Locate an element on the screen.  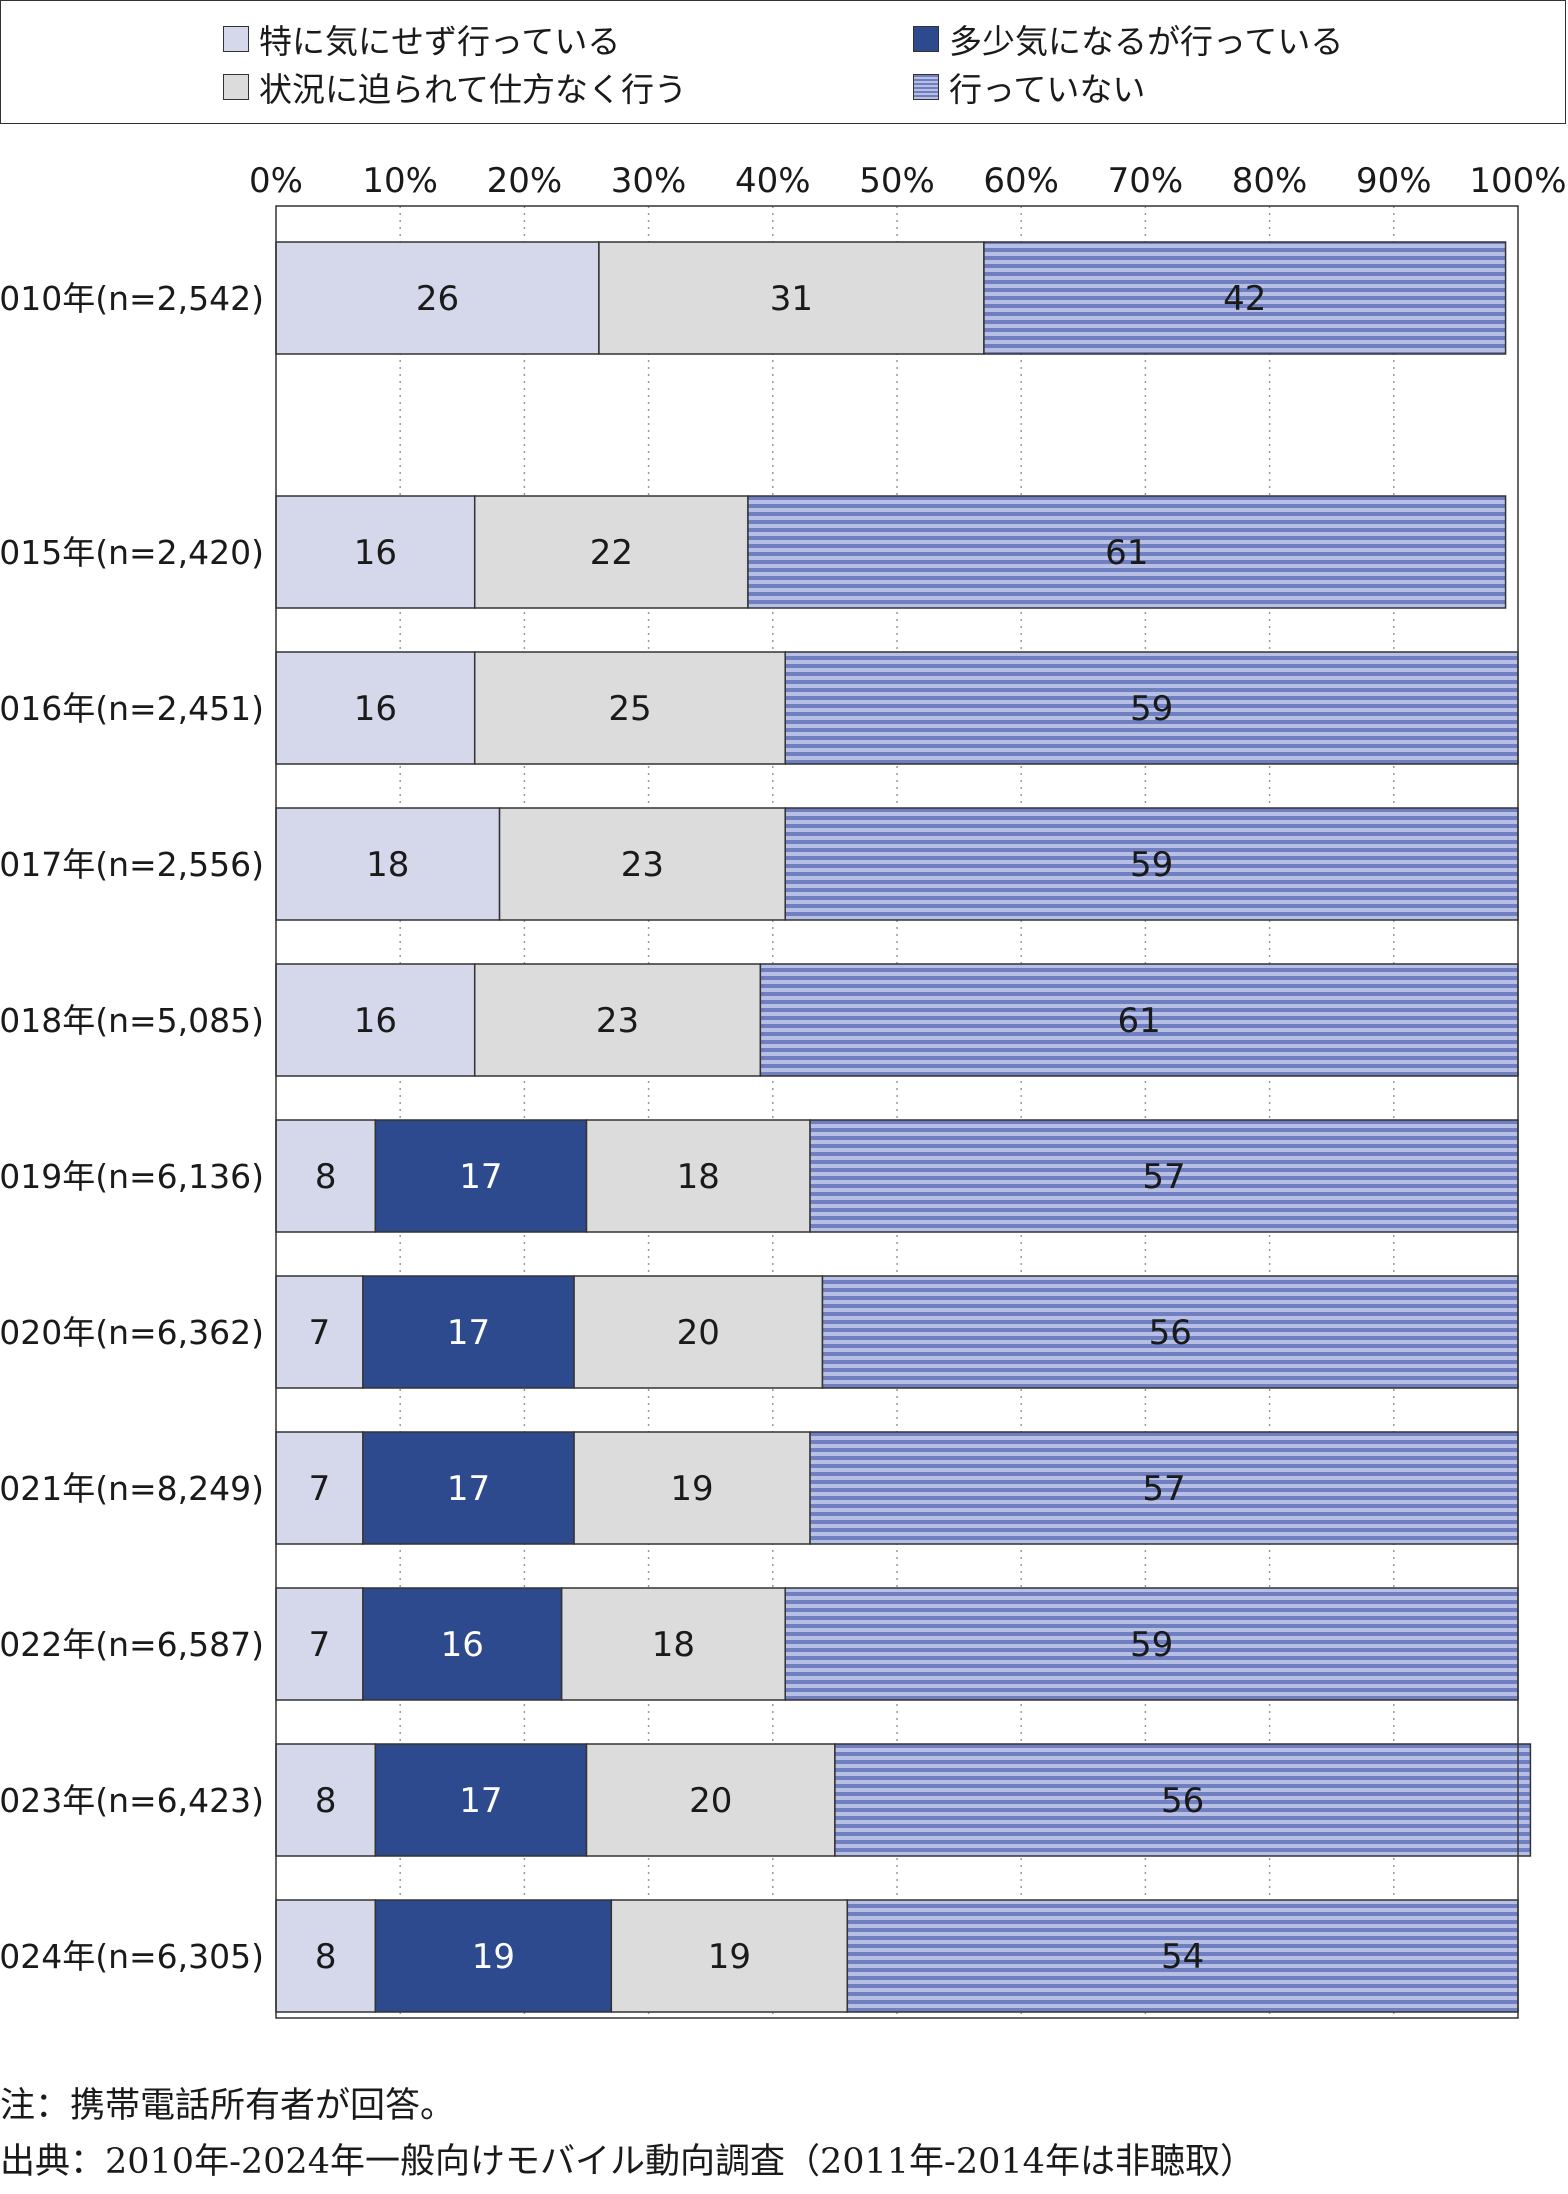
data-label: 42 is located at coordinates (1244, 299).